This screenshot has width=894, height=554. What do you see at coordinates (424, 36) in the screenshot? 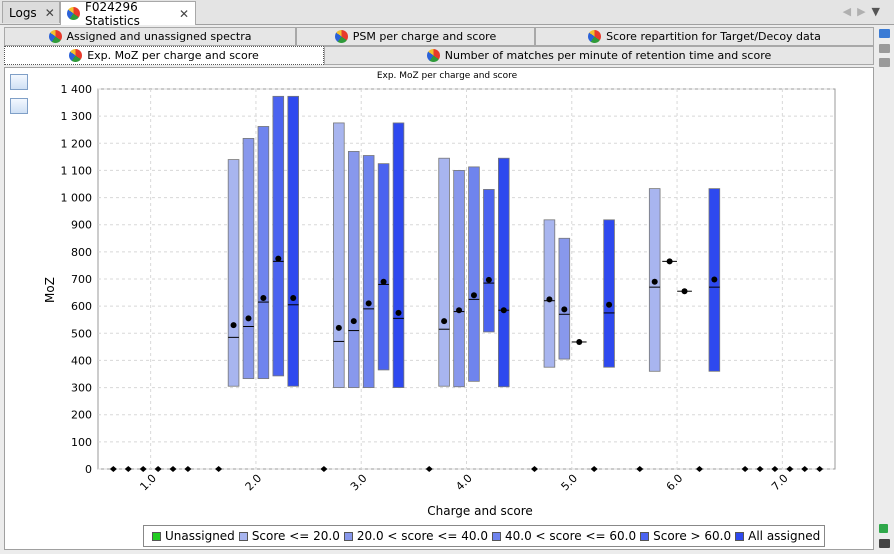
I see `tab-label: PSM per charge and score` at bounding box center [424, 36].